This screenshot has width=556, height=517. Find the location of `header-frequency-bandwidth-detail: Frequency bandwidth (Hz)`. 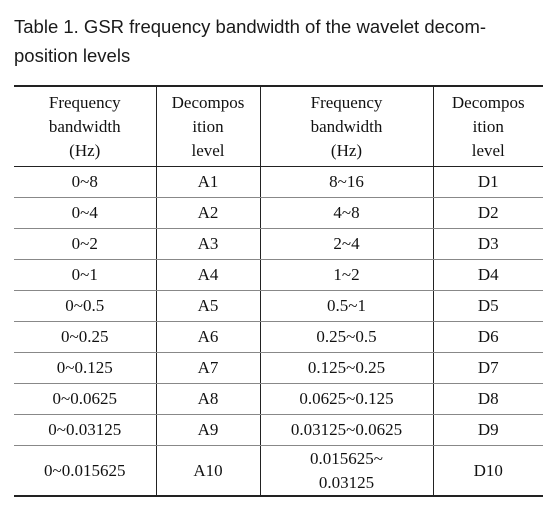

header-frequency-bandwidth-detail: Frequency bandwidth (Hz) is located at coordinates (346, 126).